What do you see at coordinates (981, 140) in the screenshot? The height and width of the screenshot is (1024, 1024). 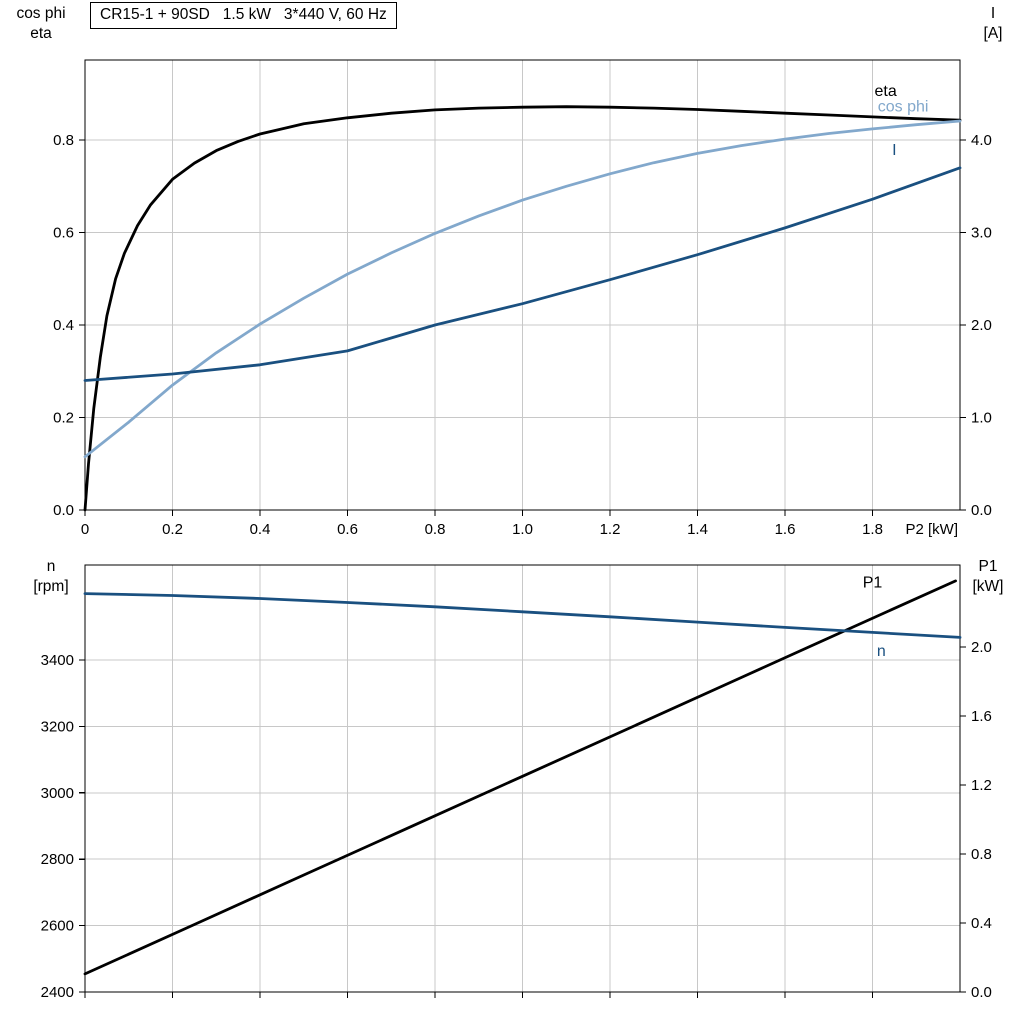 I see `y-right-tick-label: 4.0` at bounding box center [981, 140].